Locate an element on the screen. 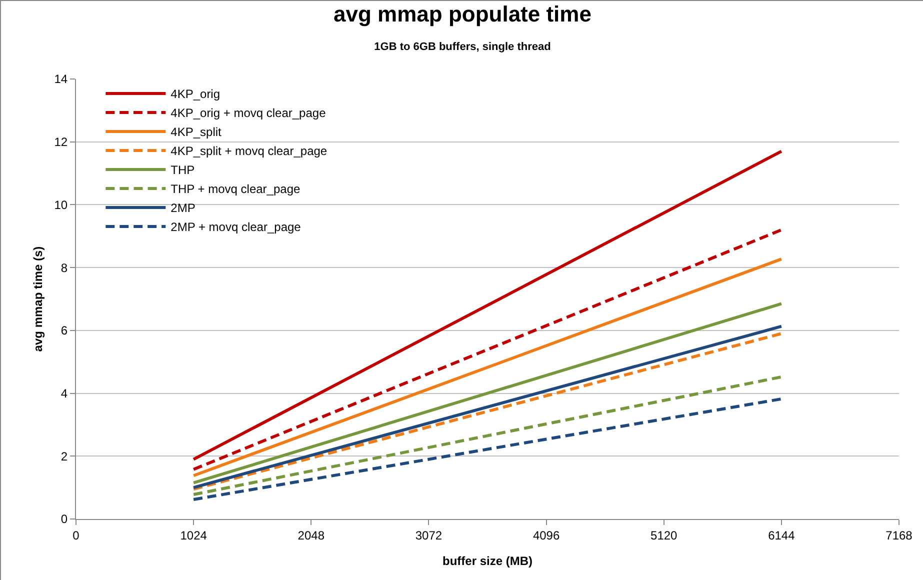 Image resolution: width=923 pixels, height=580 pixels. legend-label: THP is located at coordinates (182, 170).